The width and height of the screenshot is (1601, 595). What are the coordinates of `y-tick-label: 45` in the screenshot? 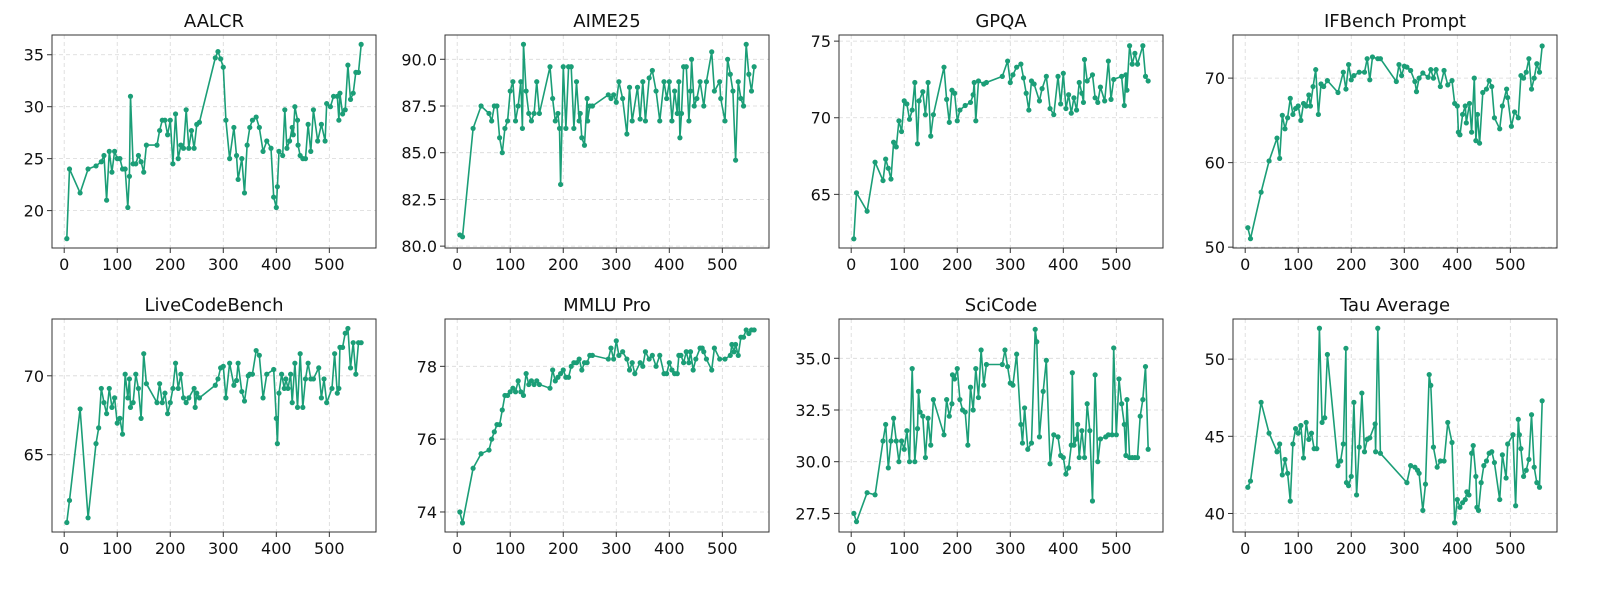 It's located at (1215, 436).